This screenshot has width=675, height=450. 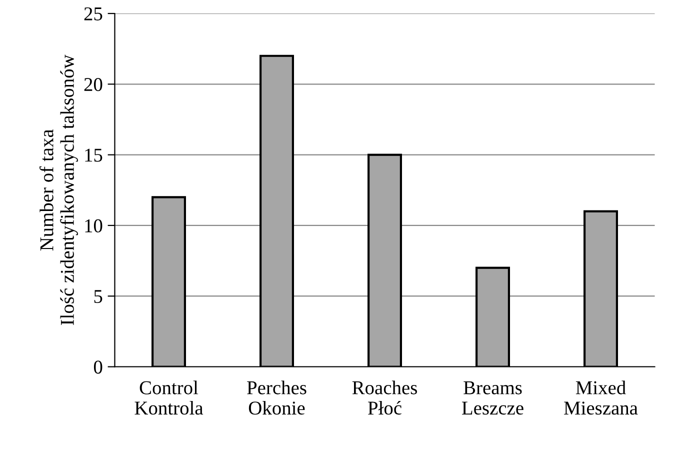 I want to click on y-tick-label: 0, so click(x=98, y=367).